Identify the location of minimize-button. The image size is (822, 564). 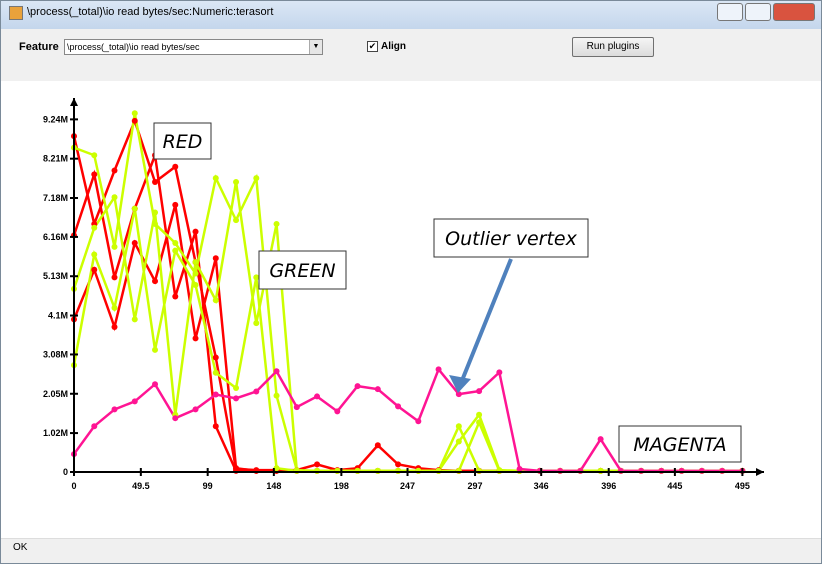
(730, 12).